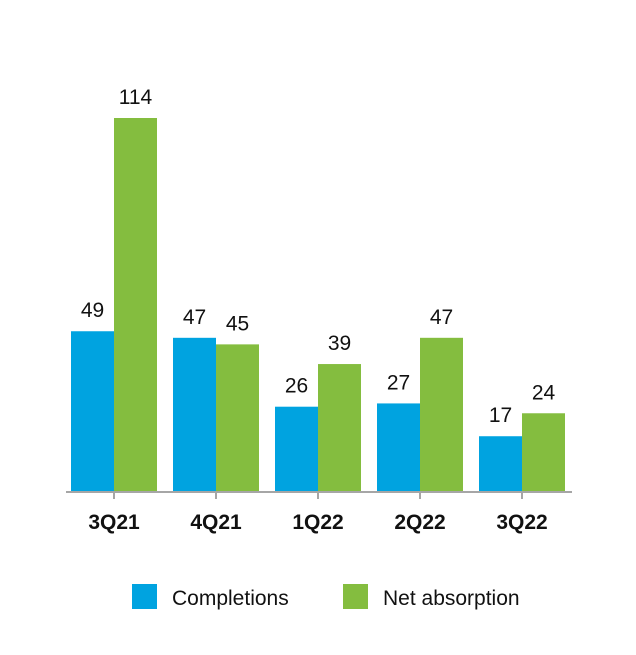 The width and height of the screenshot is (636, 655). I want to click on legend-label-completions: Completions, so click(230, 598).